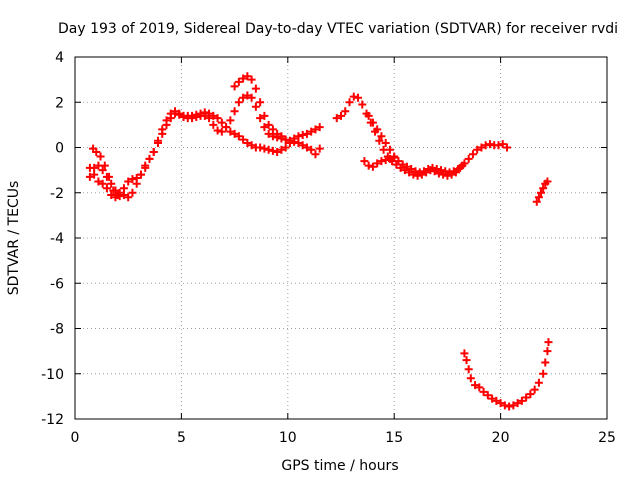  I want to click on x-tick-label: 0, so click(75, 438).